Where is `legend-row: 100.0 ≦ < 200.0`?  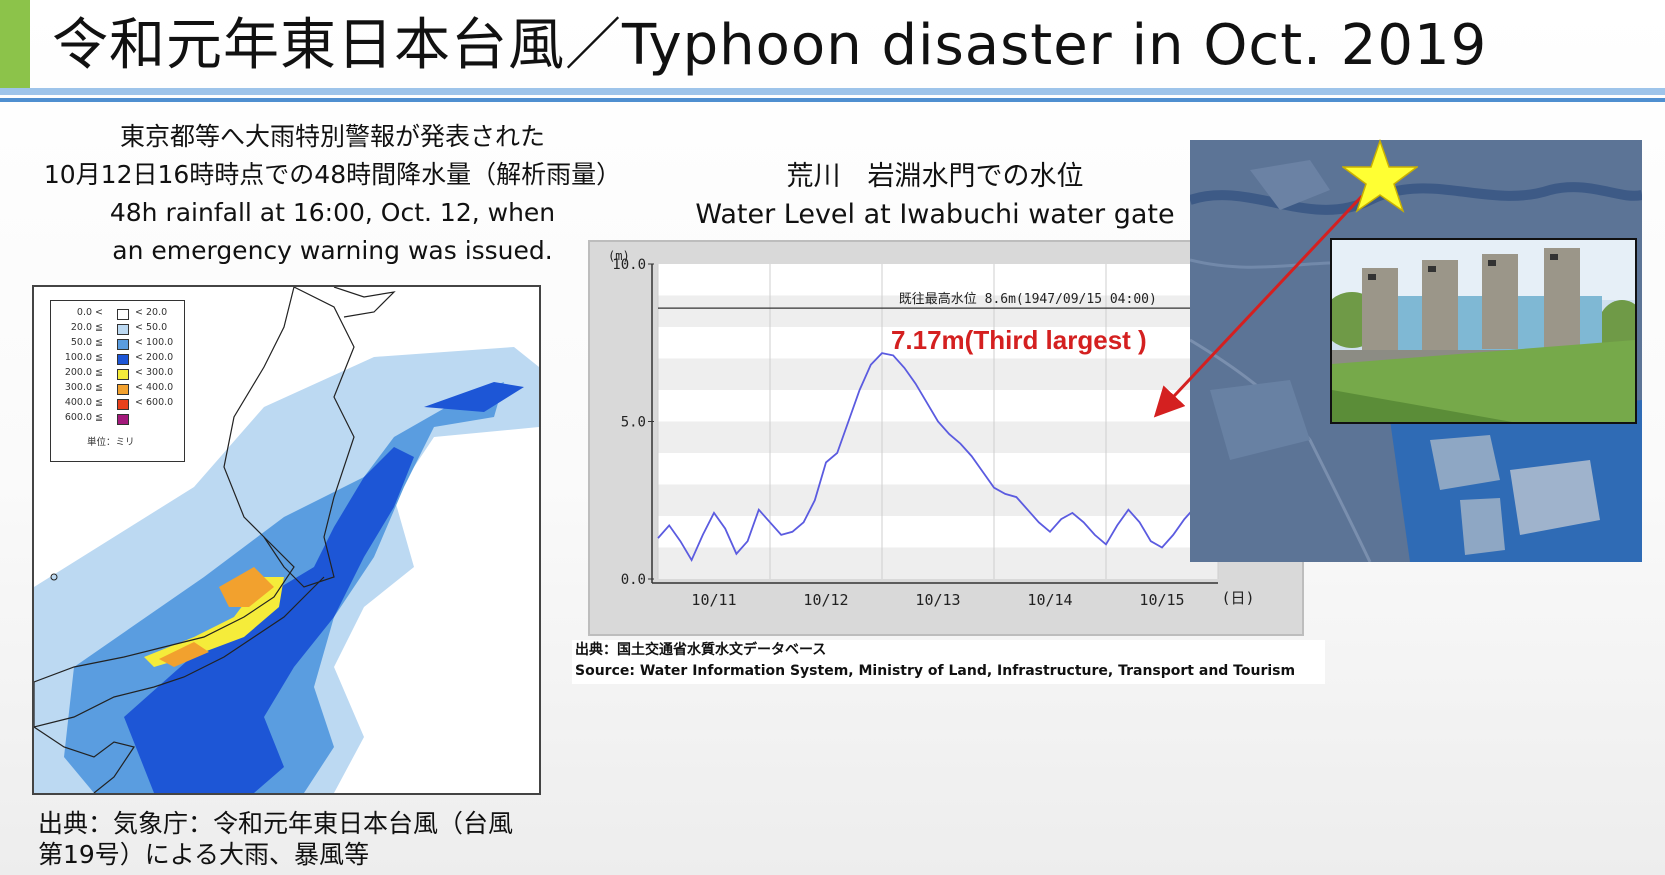
legend-row: 100.0 ≦ < 200.0 is located at coordinates (117, 359).